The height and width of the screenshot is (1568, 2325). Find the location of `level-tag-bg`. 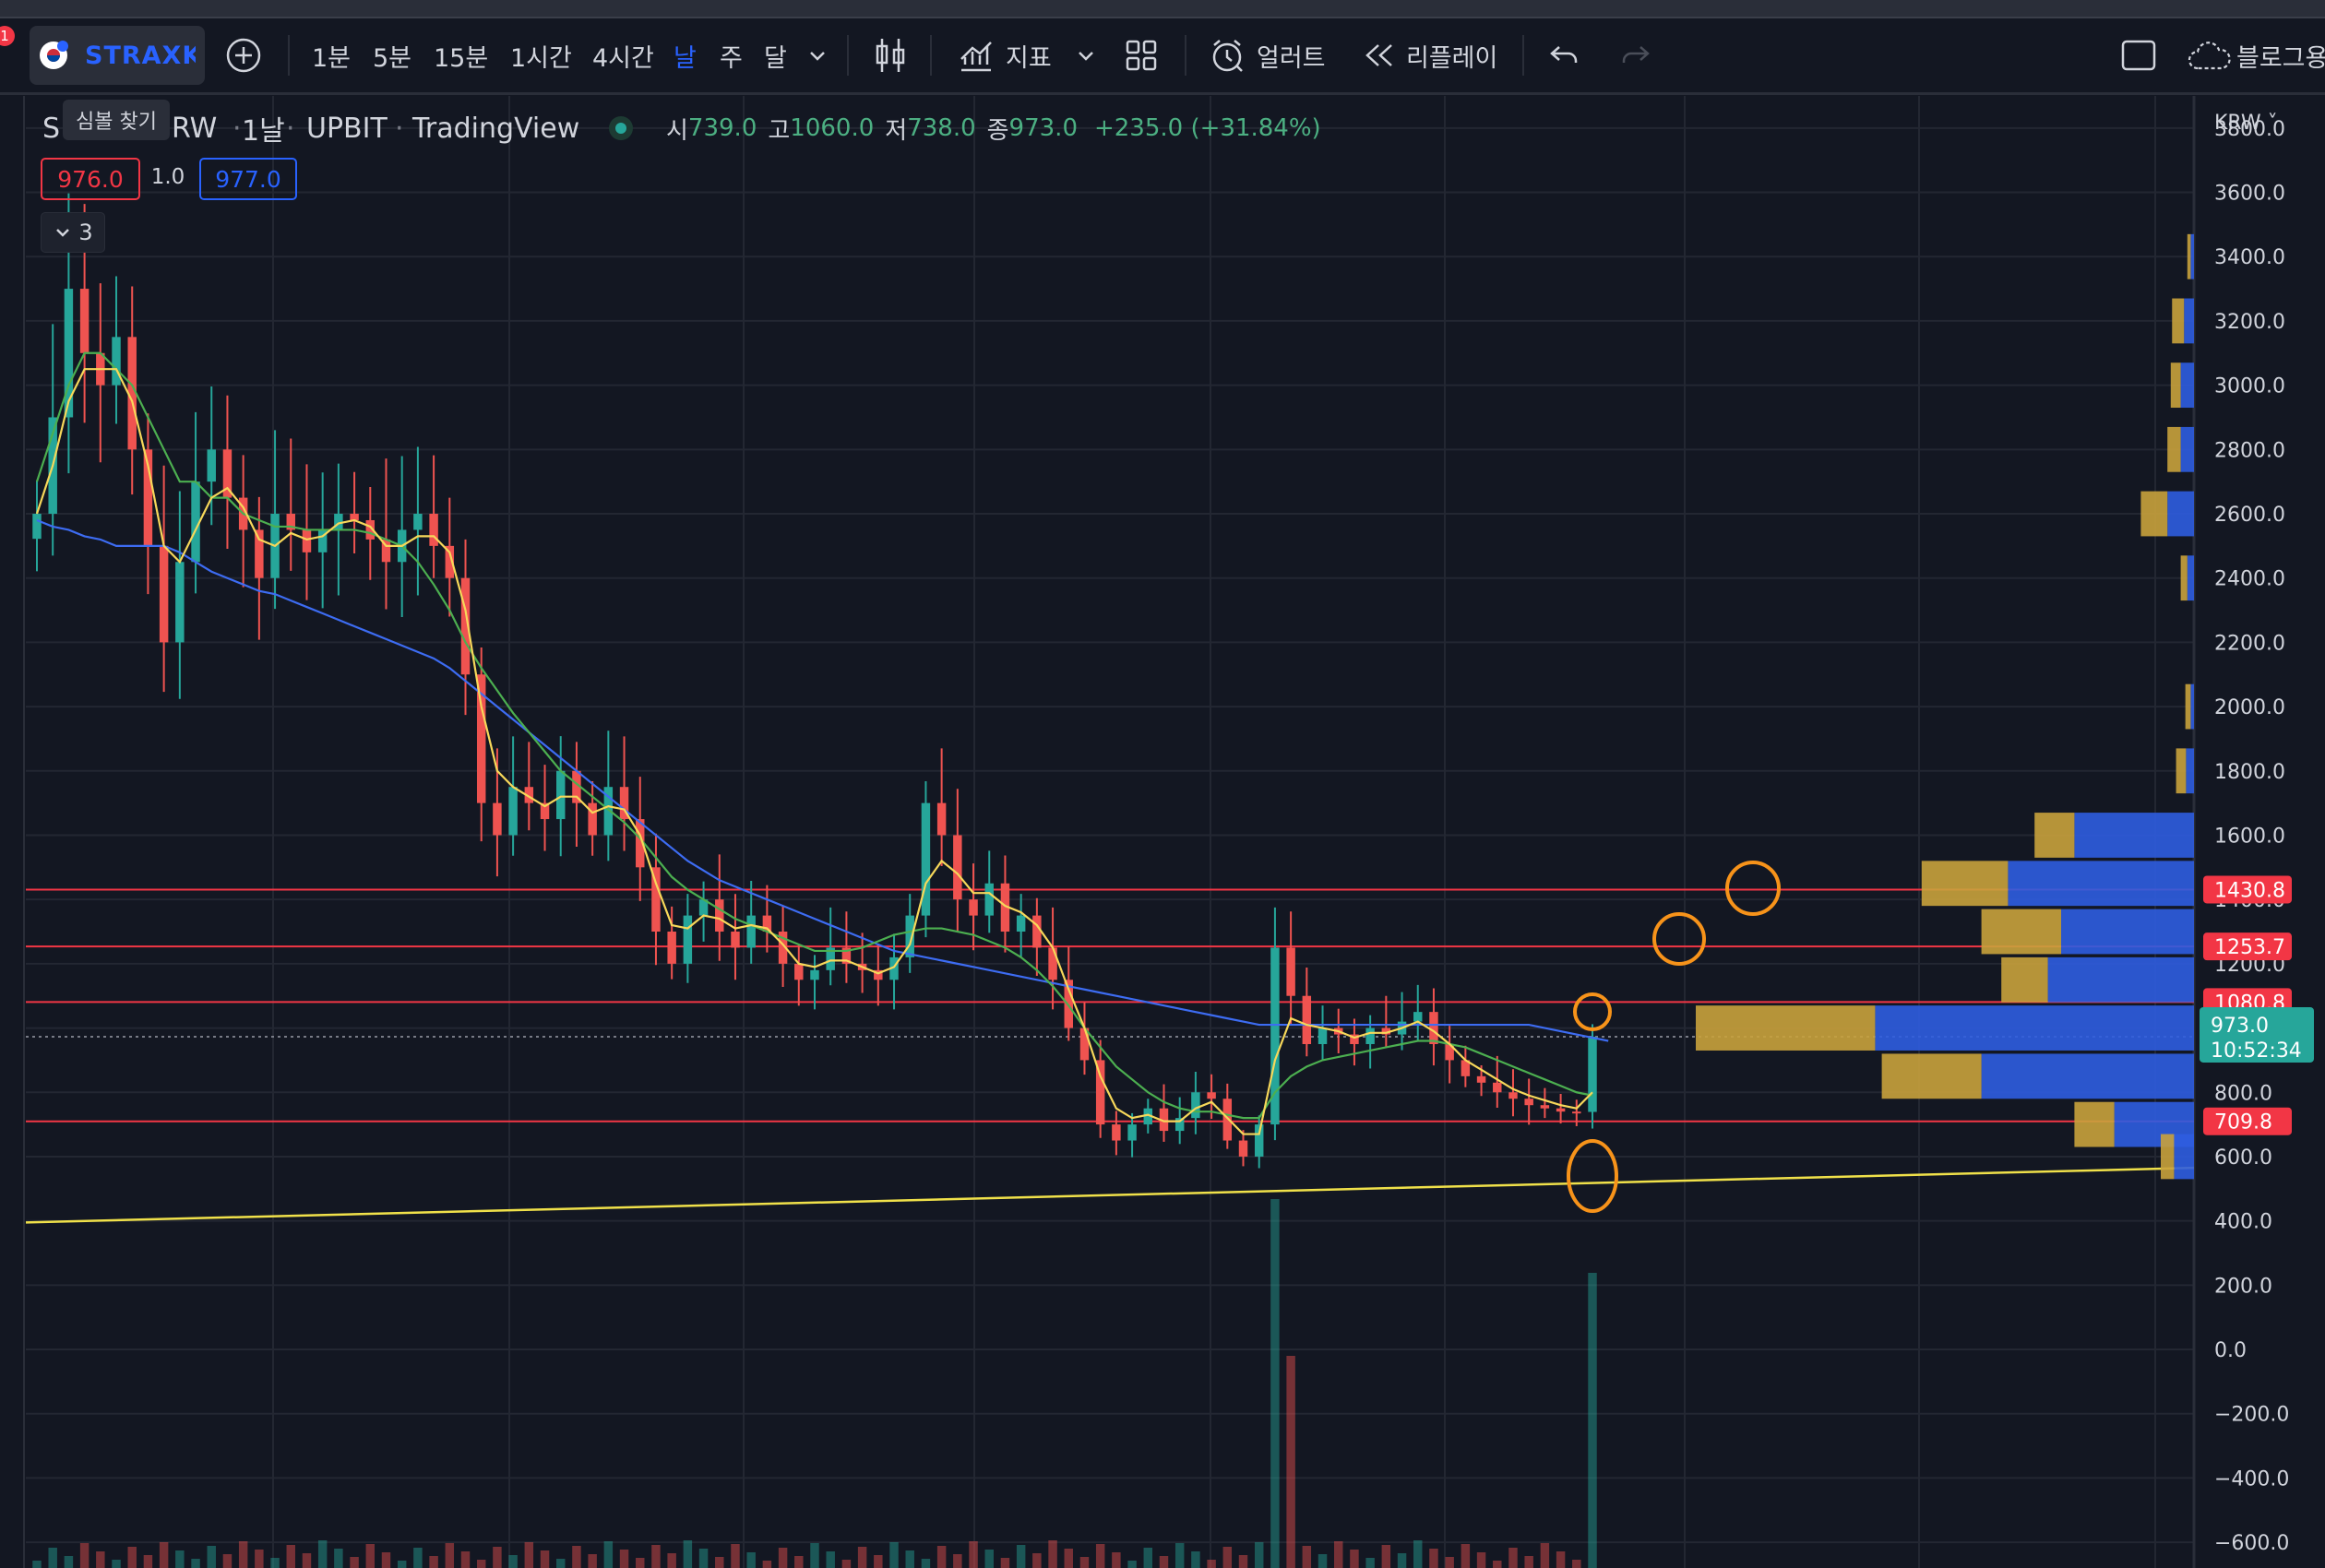

level-tag-bg is located at coordinates (2248, 1121).